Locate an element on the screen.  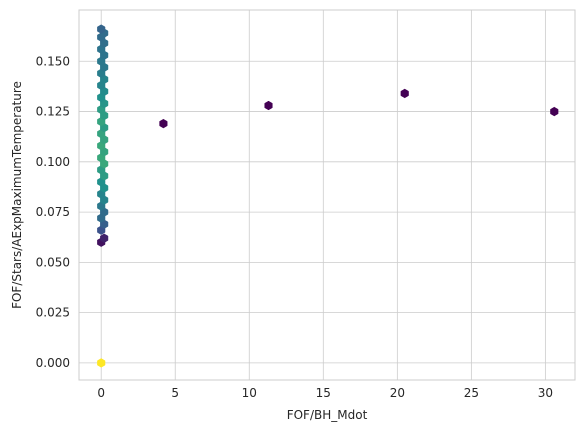
x-tick-label: 15 is located at coordinates (323, 393).